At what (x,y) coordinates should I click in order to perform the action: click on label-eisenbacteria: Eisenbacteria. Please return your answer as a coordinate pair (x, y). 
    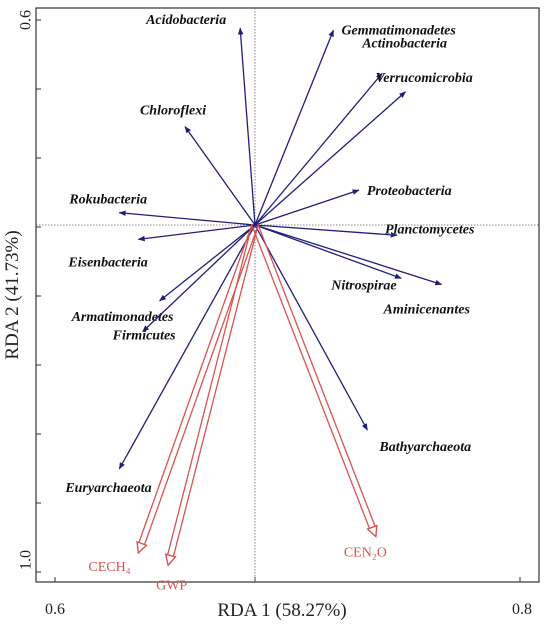
    Looking at the image, I should click on (107, 262).